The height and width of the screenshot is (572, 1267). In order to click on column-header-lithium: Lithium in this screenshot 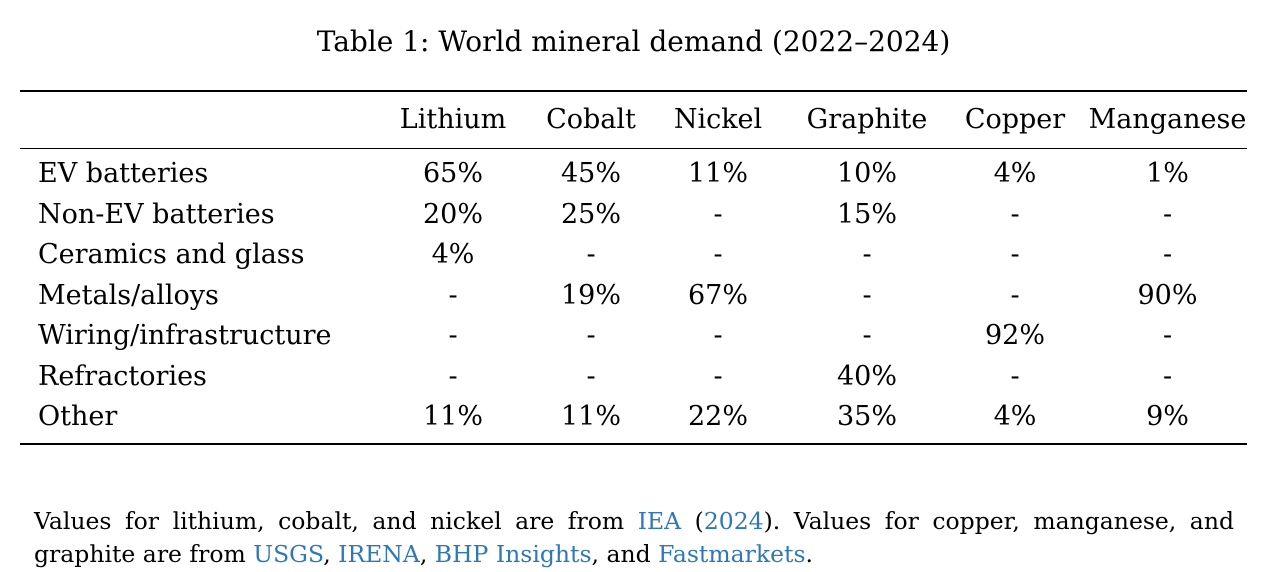, I will do `click(453, 119)`.